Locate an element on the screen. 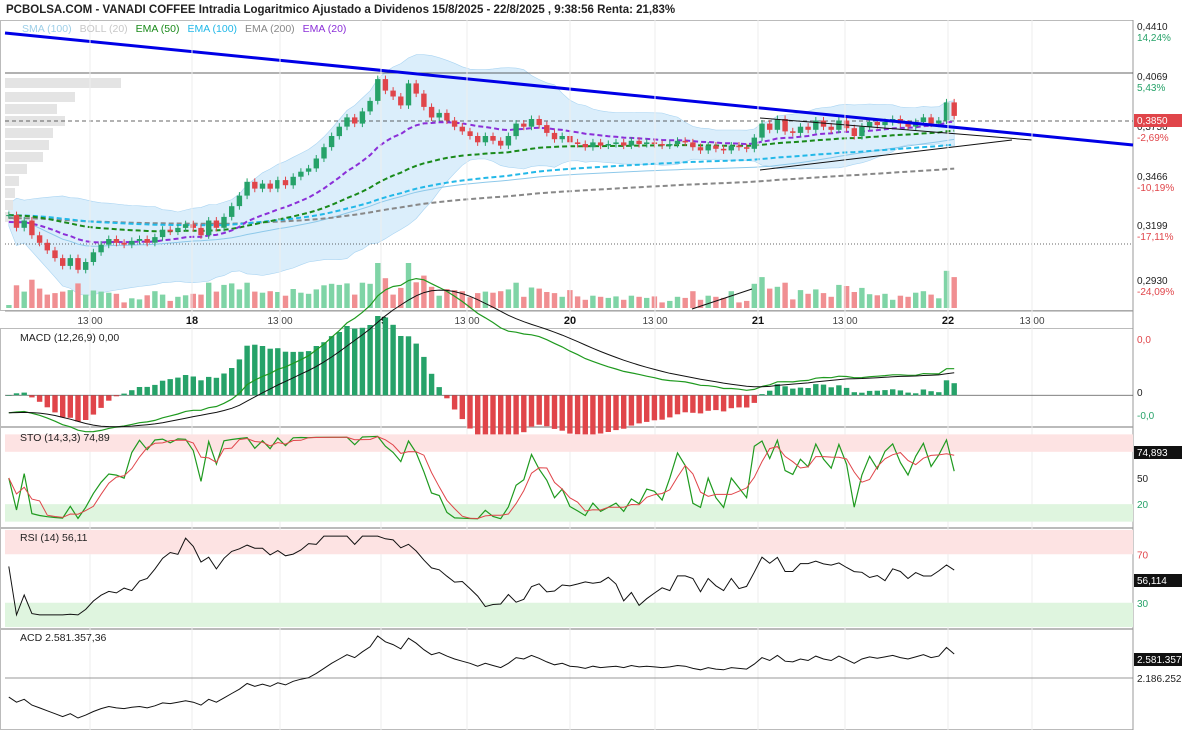 The image size is (1188, 732). rsi-current-badge is located at coordinates (1158, 580).